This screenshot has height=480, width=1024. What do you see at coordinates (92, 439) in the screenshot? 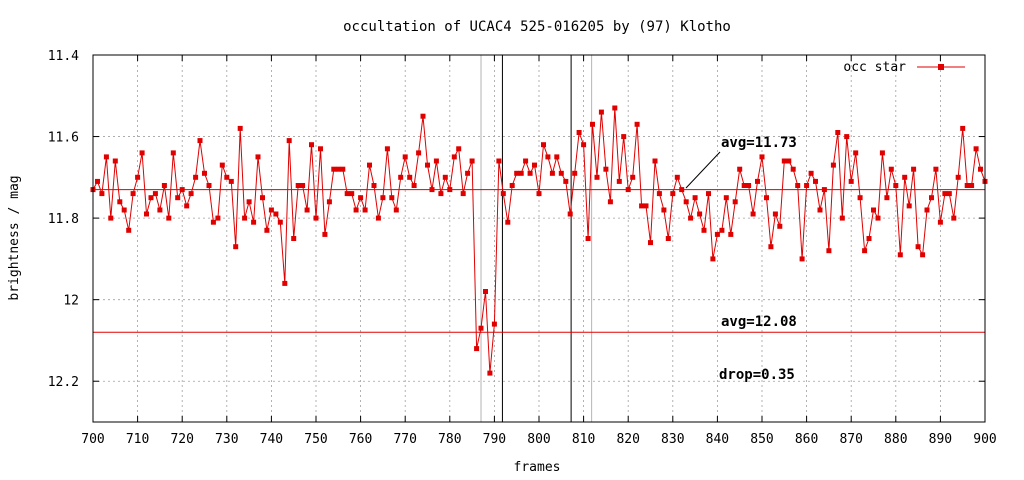
I see `x-tick-label: 700` at bounding box center [92, 439].